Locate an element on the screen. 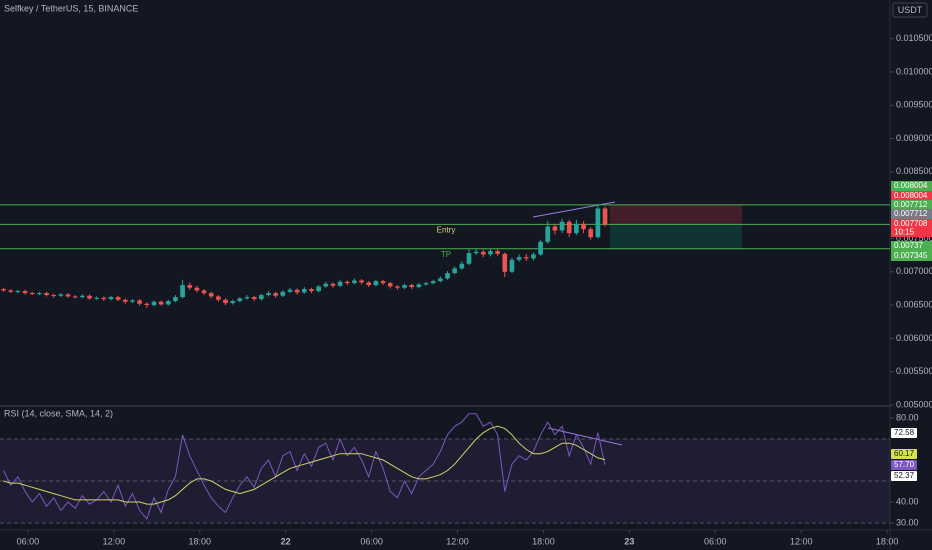 The width and height of the screenshot is (932, 550). chart-title: Selfkey / TetherUS, 15, BINANCE is located at coordinates (71, 8).